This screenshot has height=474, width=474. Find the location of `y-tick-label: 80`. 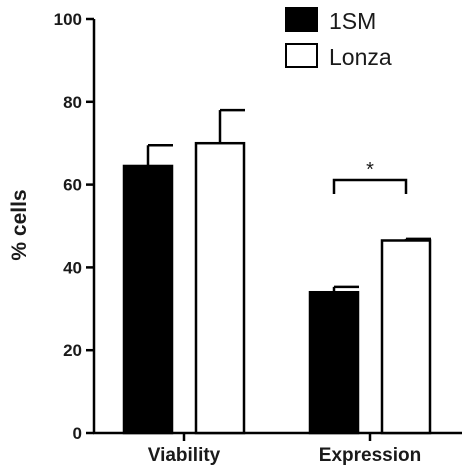

y-tick-label: 80 is located at coordinates (72, 102).